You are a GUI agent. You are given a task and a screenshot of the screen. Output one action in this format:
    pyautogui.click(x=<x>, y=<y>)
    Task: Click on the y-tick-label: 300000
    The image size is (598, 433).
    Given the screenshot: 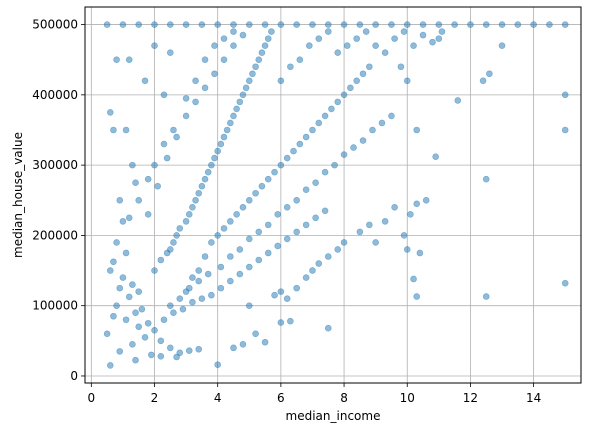 What is the action you would take?
    pyautogui.click(x=55, y=165)
    